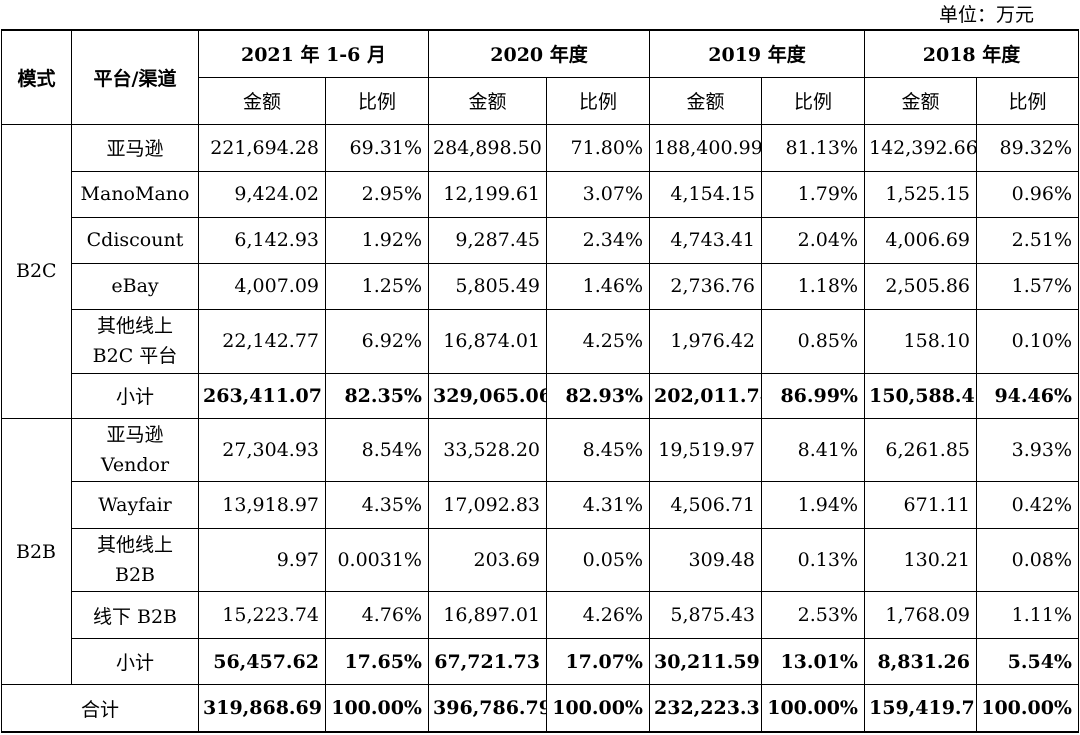  What do you see at coordinates (705, 341) in the screenshot?
I see `amount-cell: 1,976.42` at bounding box center [705, 341].